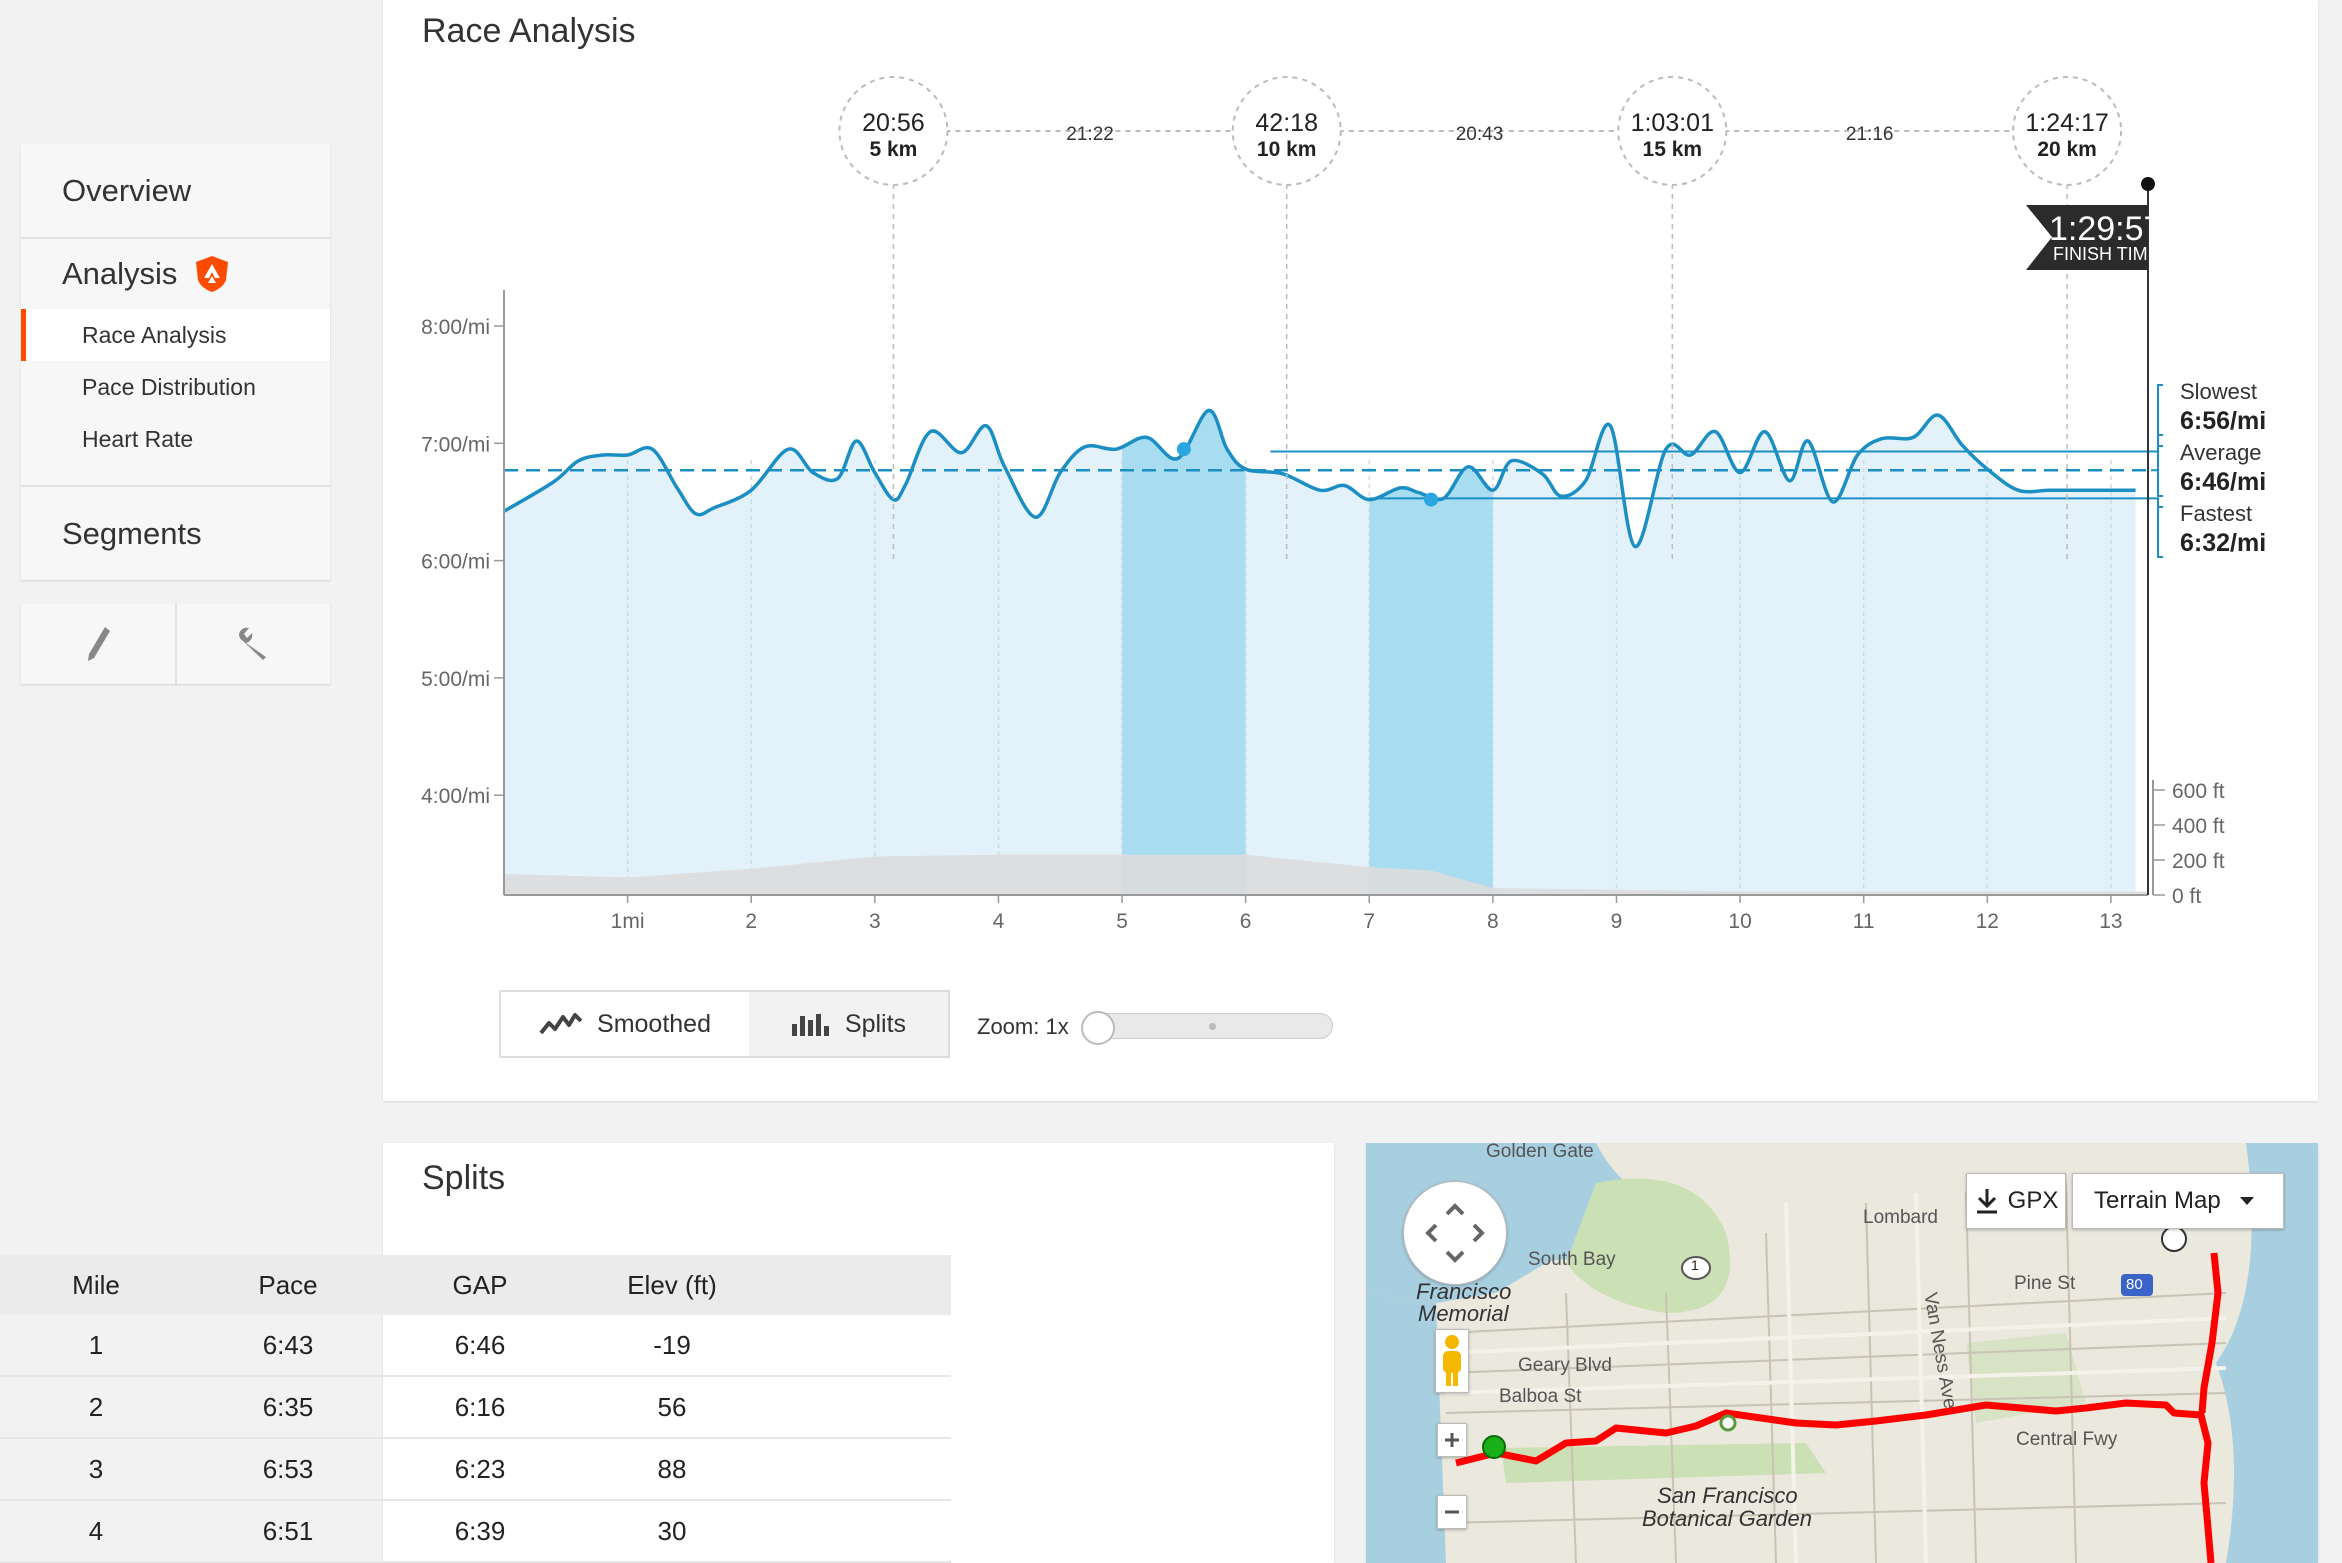 The image size is (2342, 1563). Describe the element at coordinates (1326, 874) in the screenshot. I see `elevation-area` at that location.